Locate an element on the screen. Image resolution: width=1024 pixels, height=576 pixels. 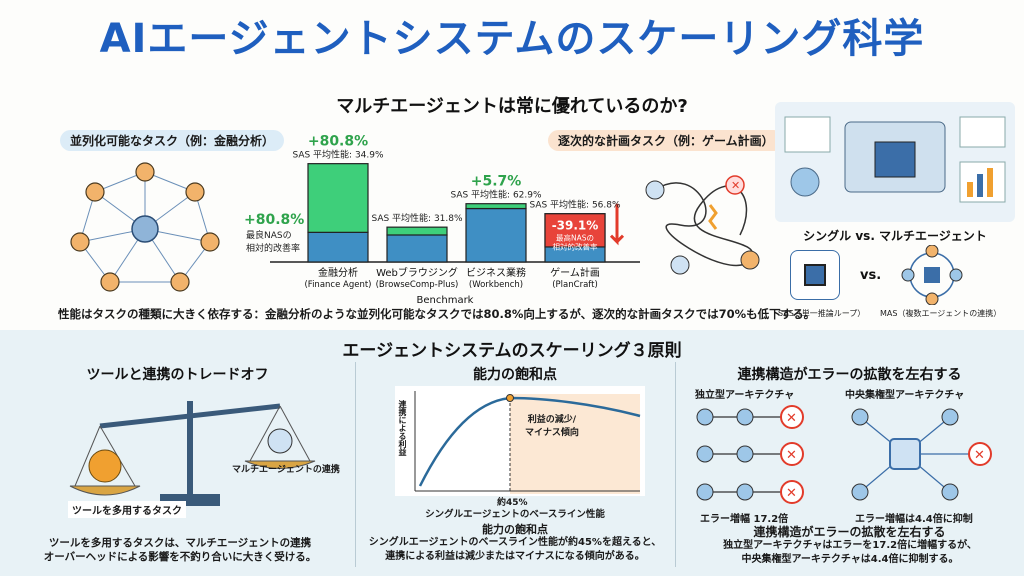
decline-bar is located at coordinates (575, 230).